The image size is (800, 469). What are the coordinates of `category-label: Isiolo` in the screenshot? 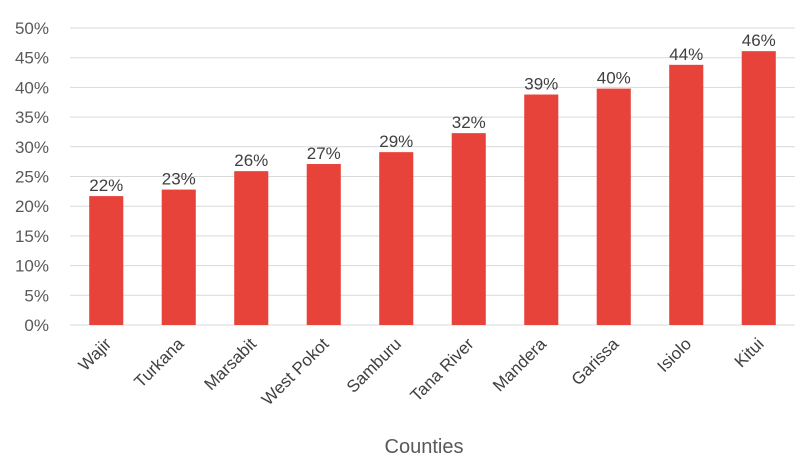 It's located at (674, 354).